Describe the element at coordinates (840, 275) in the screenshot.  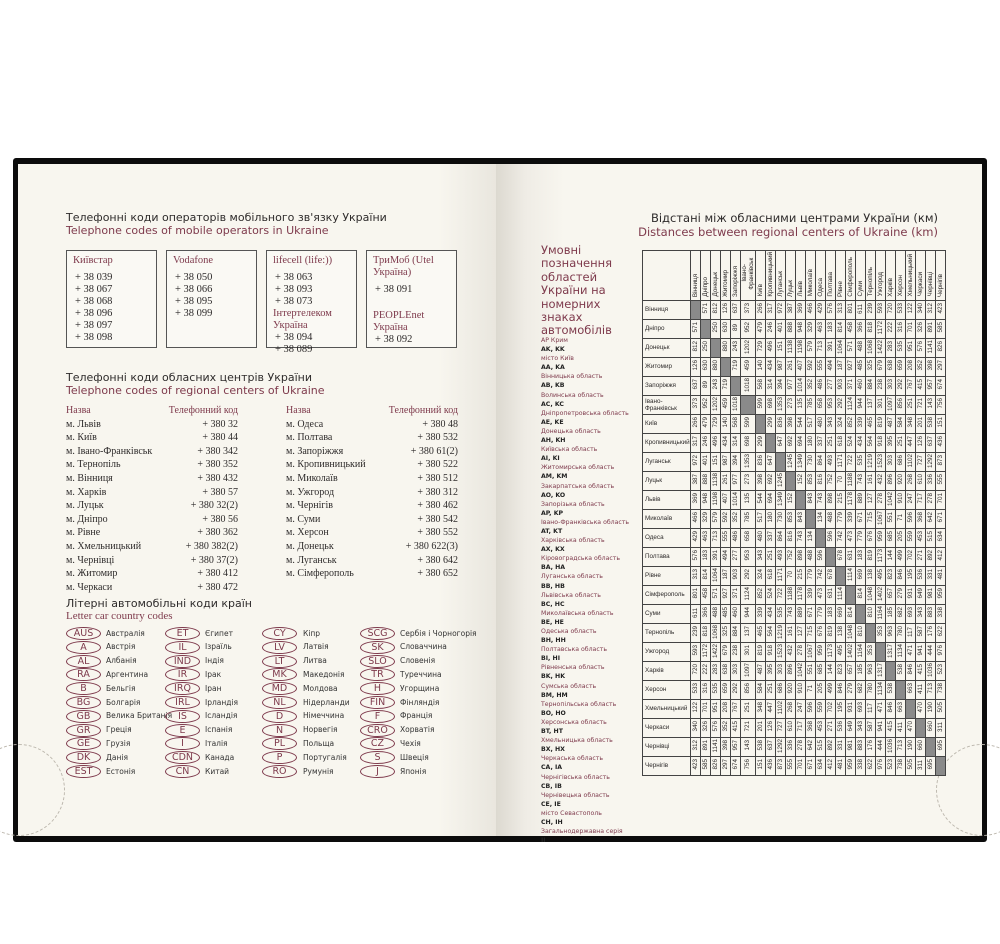
I see `column-header: Рівне` at that location.